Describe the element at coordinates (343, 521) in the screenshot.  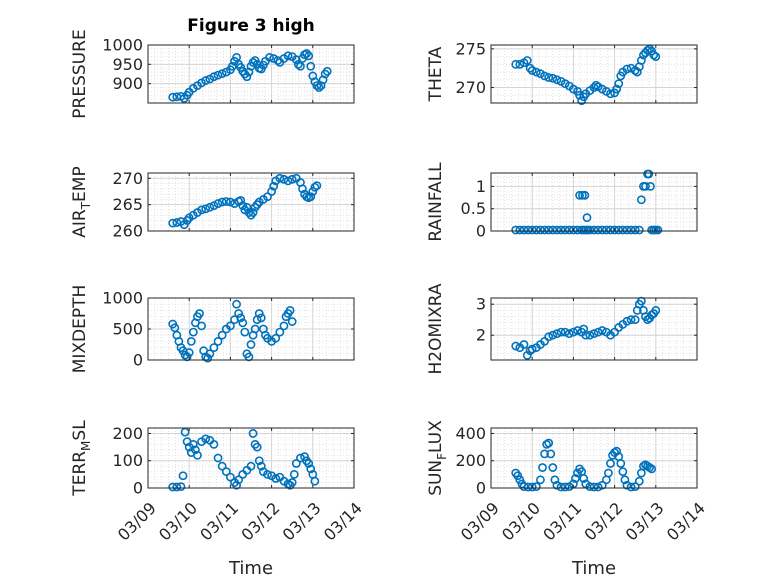
I see `x-tick-label: 03/14` at that location.